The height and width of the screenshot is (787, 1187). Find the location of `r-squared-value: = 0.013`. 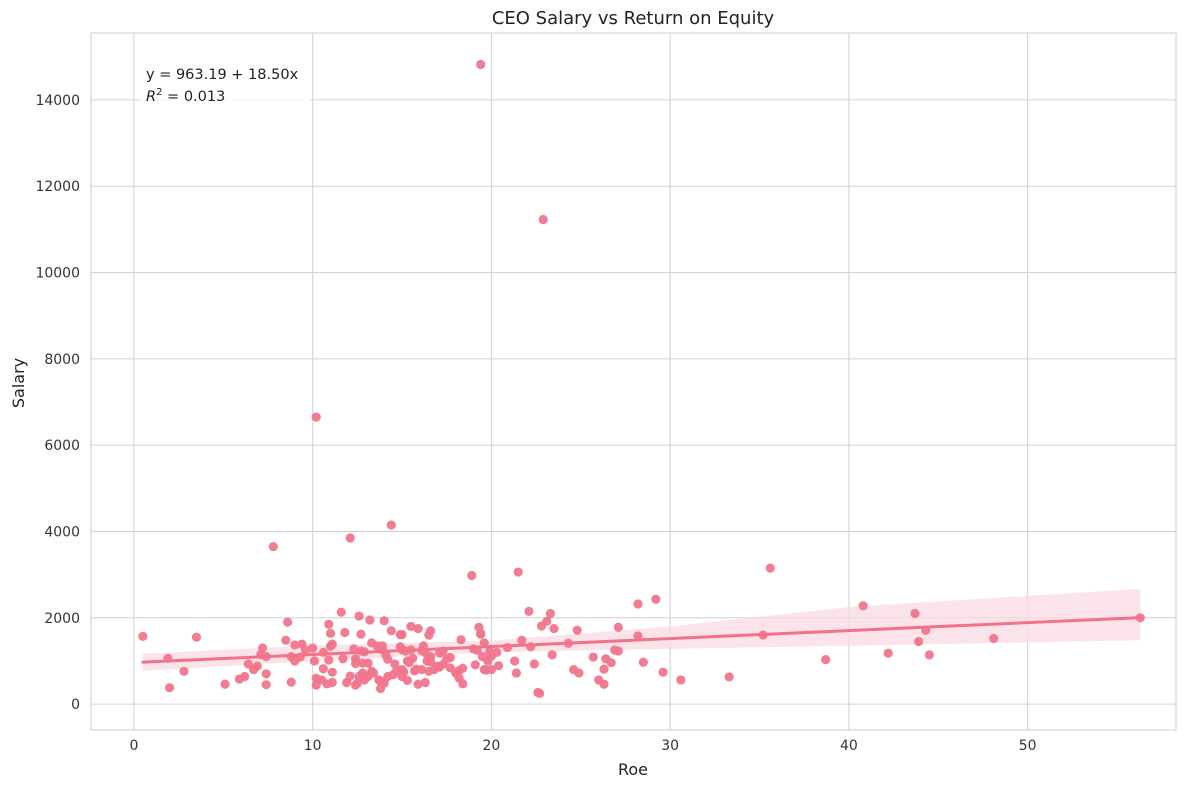

r-squared-value: = 0.013 is located at coordinates (193, 97).